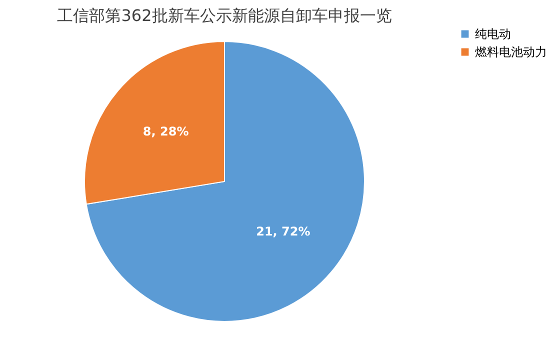  Describe the element at coordinates (493, 34) in the screenshot. I see `legend-label: 纯电动` at that location.